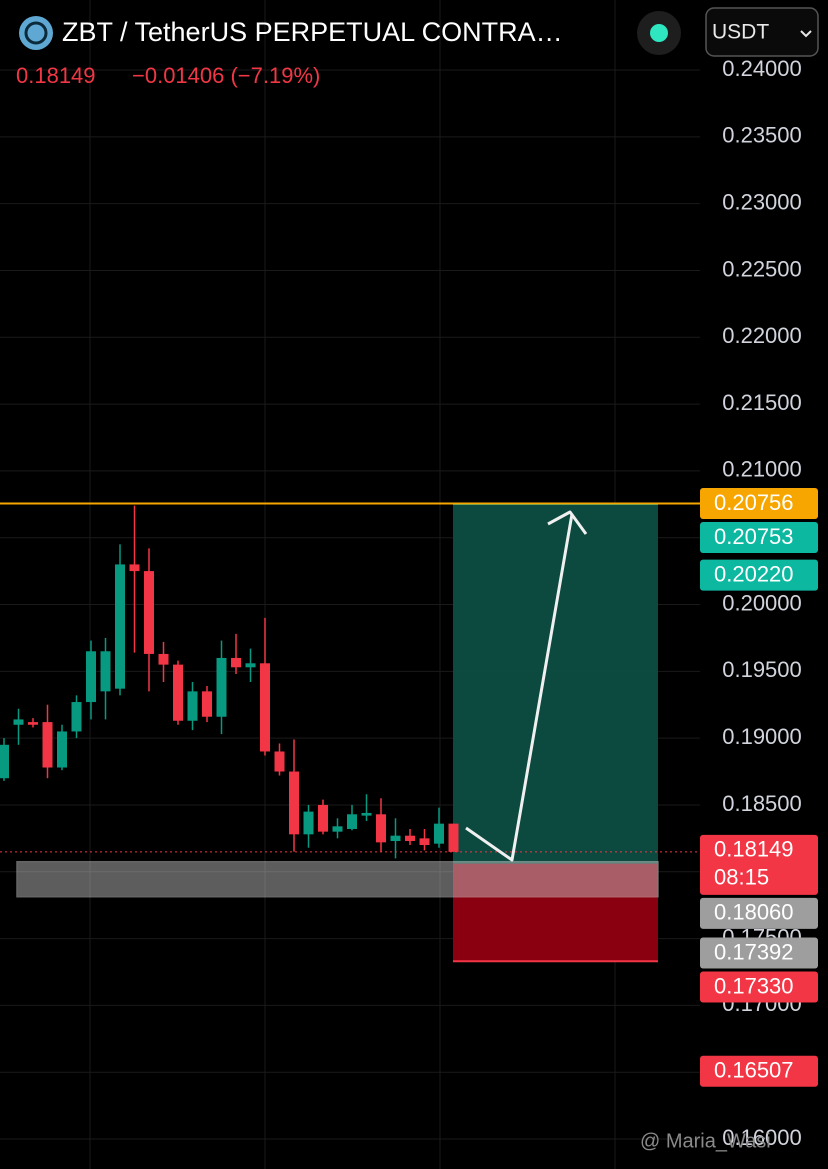 This screenshot has height=1169, width=828. I want to click on price-change: −0.01406 (−7.19%), so click(226, 75).